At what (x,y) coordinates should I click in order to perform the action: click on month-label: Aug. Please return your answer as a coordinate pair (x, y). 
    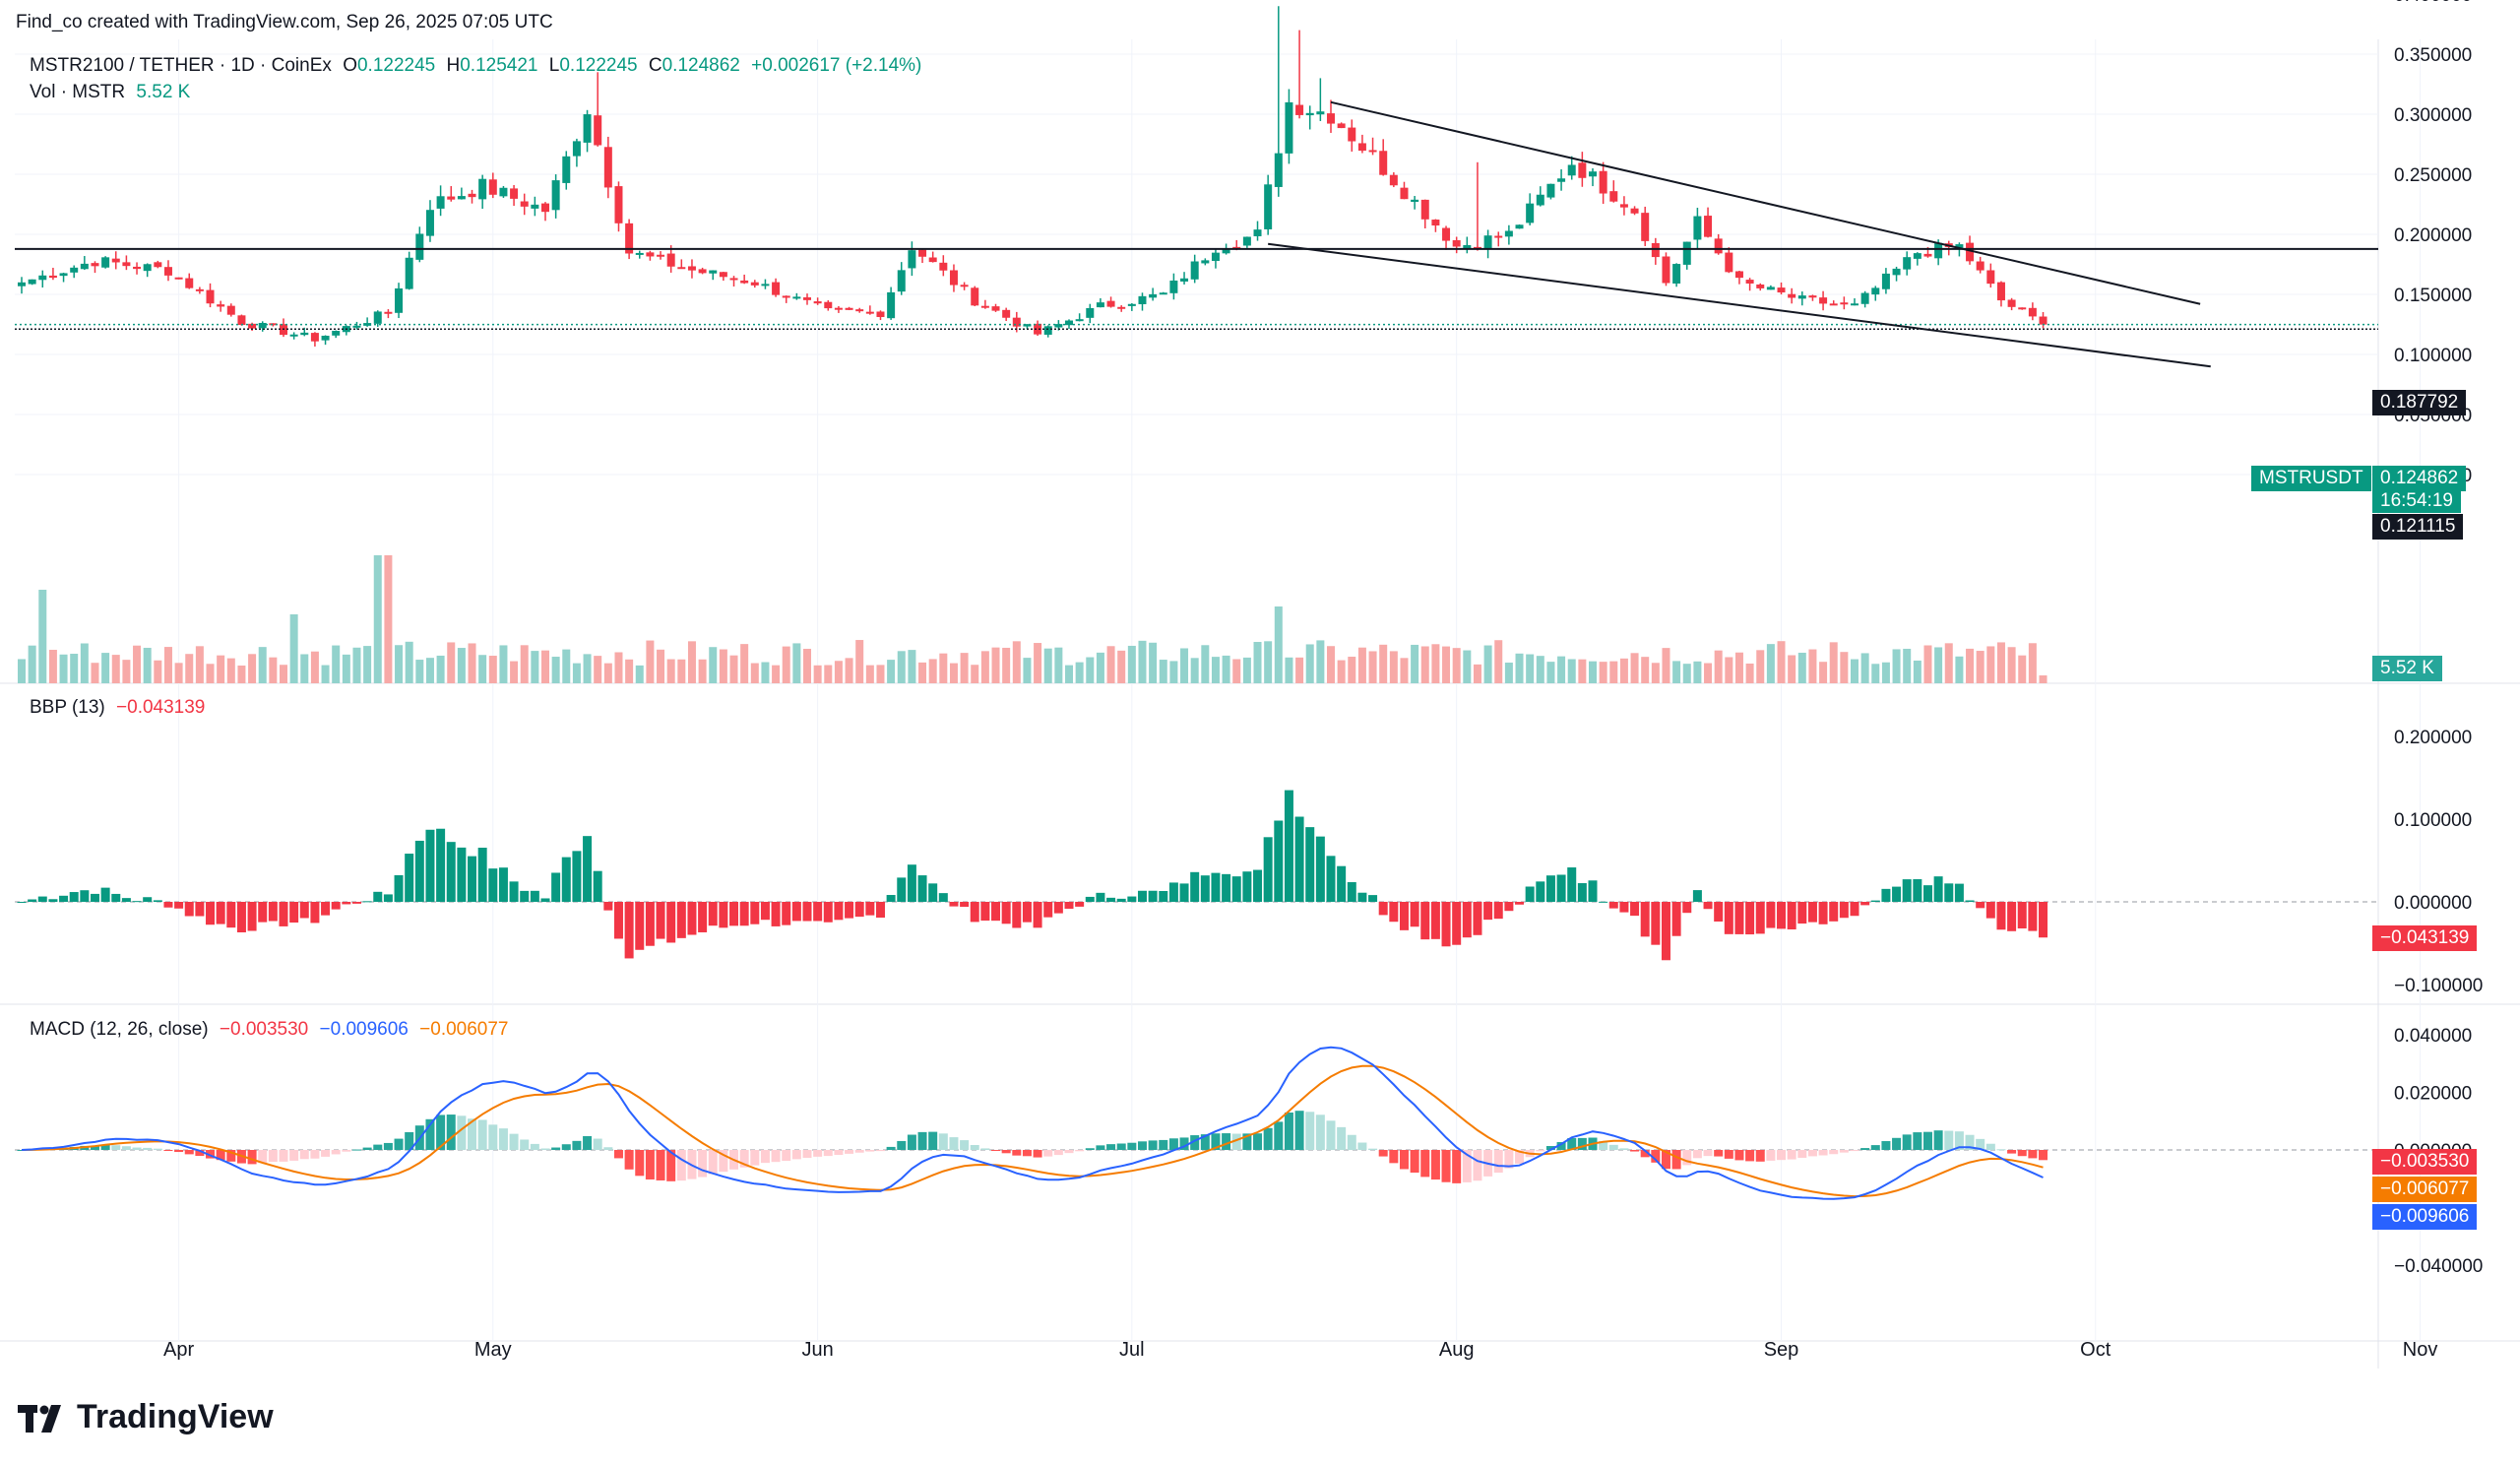
    Looking at the image, I should click on (1457, 1350).